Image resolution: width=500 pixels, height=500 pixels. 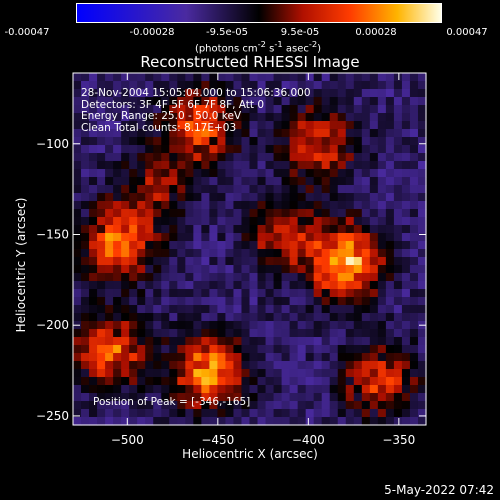 I want to click on colorbar-tick-label: 9.5e-05, so click(x=300, y=32).